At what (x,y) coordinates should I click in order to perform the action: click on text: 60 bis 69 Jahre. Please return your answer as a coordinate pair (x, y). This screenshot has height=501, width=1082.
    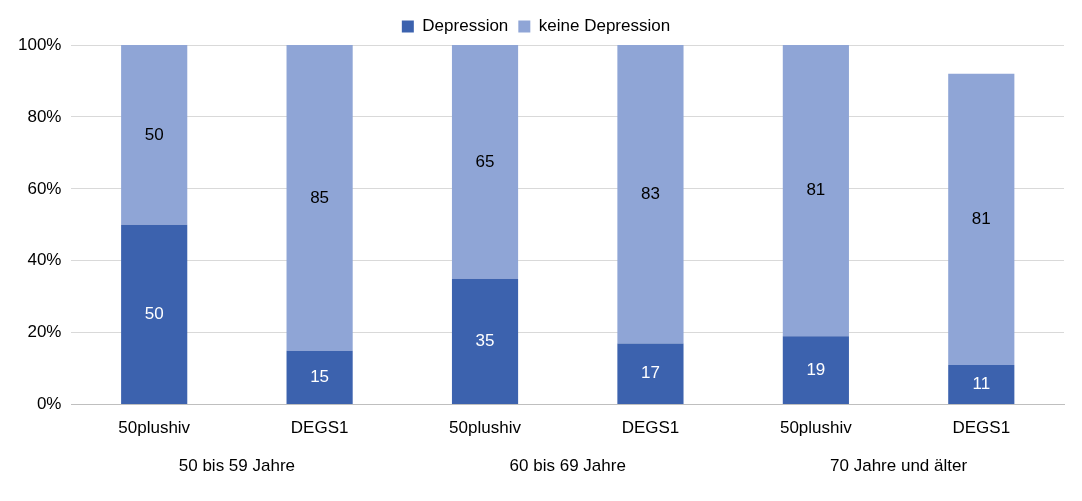
    Looking at the image, I should click on (567, 466).